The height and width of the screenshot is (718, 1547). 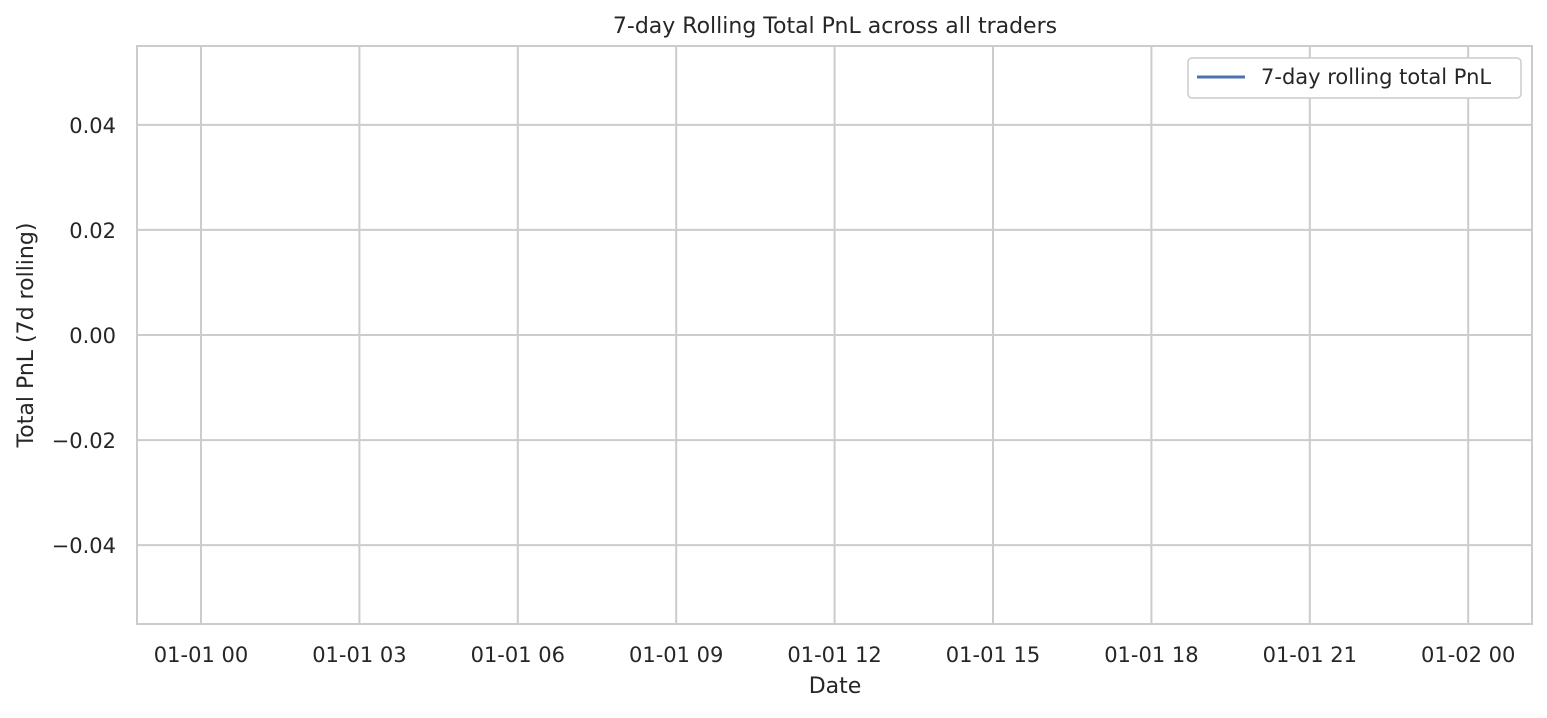 I want to click on legend: 7-day rolling total PnL, so click(x=1354, y=78).